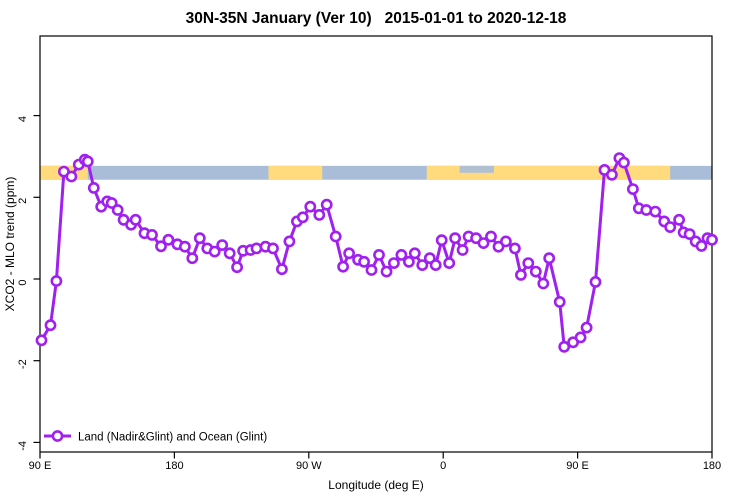 The image size is (750, 500). I want to click on y-axis: -4 -2 0 2 4, so click(28, 282).